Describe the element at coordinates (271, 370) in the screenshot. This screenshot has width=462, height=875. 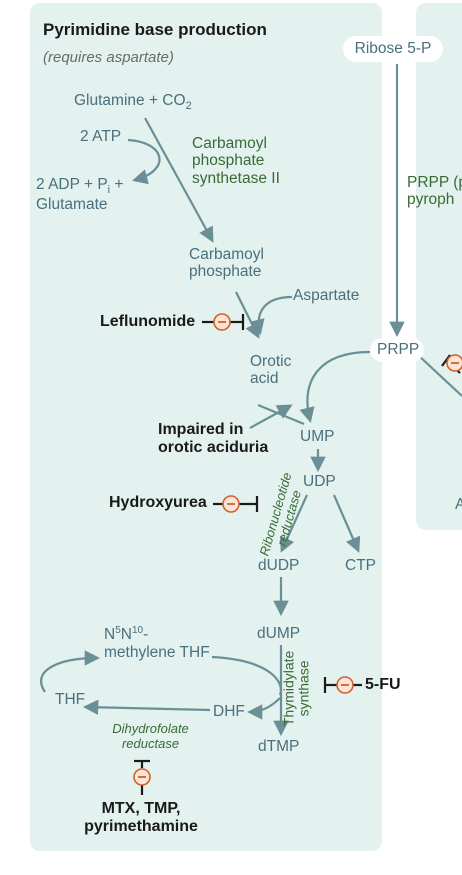
I see `orotic-acid-label: Orotic acid` at that location.